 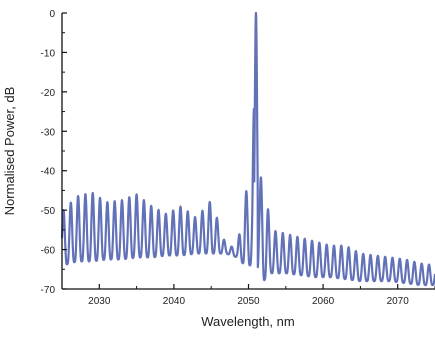 I want to click on y-tick-label: -50, so click(x=48, y=211).